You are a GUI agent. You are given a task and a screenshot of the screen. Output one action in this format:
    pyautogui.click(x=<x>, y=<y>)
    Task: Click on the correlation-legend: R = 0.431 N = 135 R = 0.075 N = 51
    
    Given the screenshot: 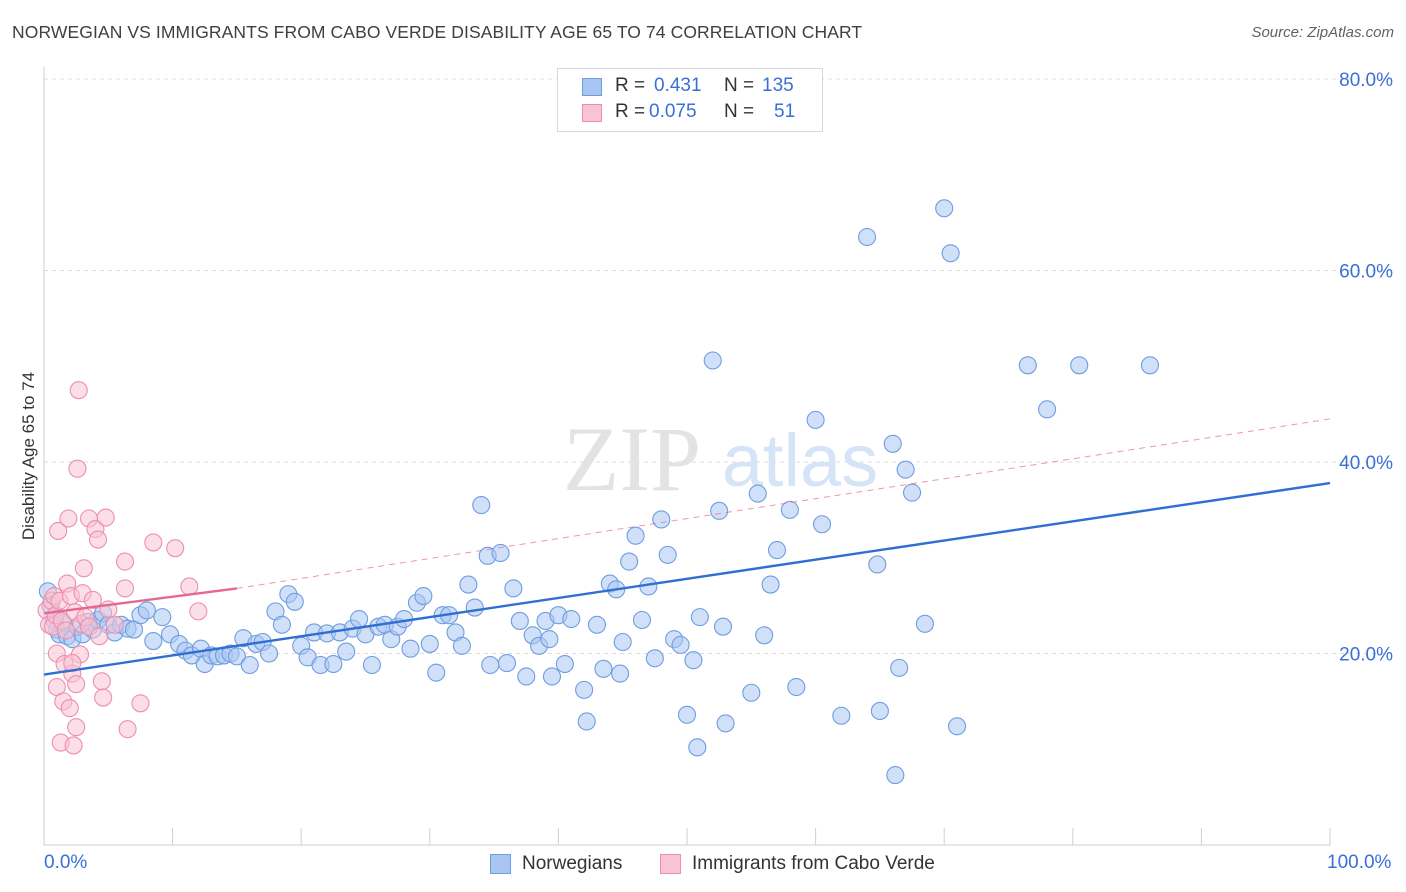 What is the action you would take?
    pyautogui.click(x=690, y=100)
    